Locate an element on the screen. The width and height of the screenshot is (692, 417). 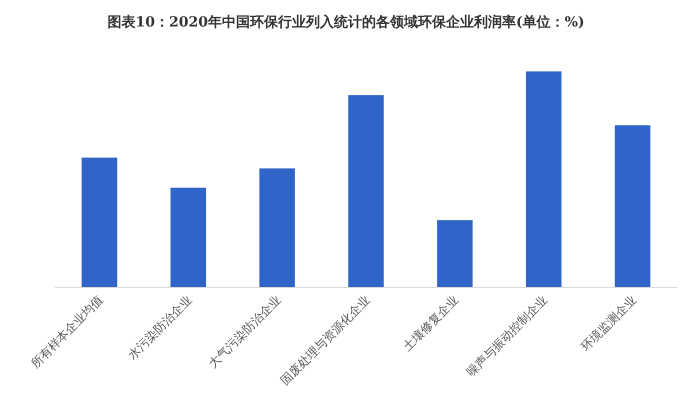
x-tick-label: 大气污染防治企业 is located at coordinates (245, 331).